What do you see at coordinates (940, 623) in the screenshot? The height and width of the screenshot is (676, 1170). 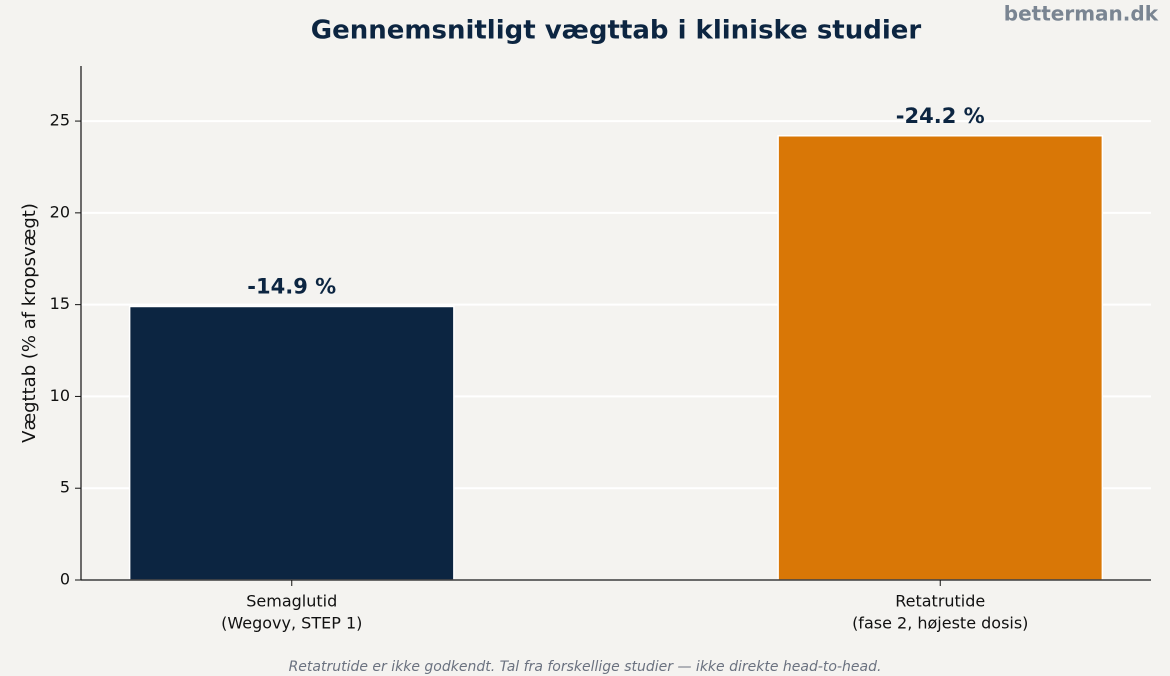 I see `x-tick-label: (fase 2, højeste dosis)` at bounding box center [940, 623].